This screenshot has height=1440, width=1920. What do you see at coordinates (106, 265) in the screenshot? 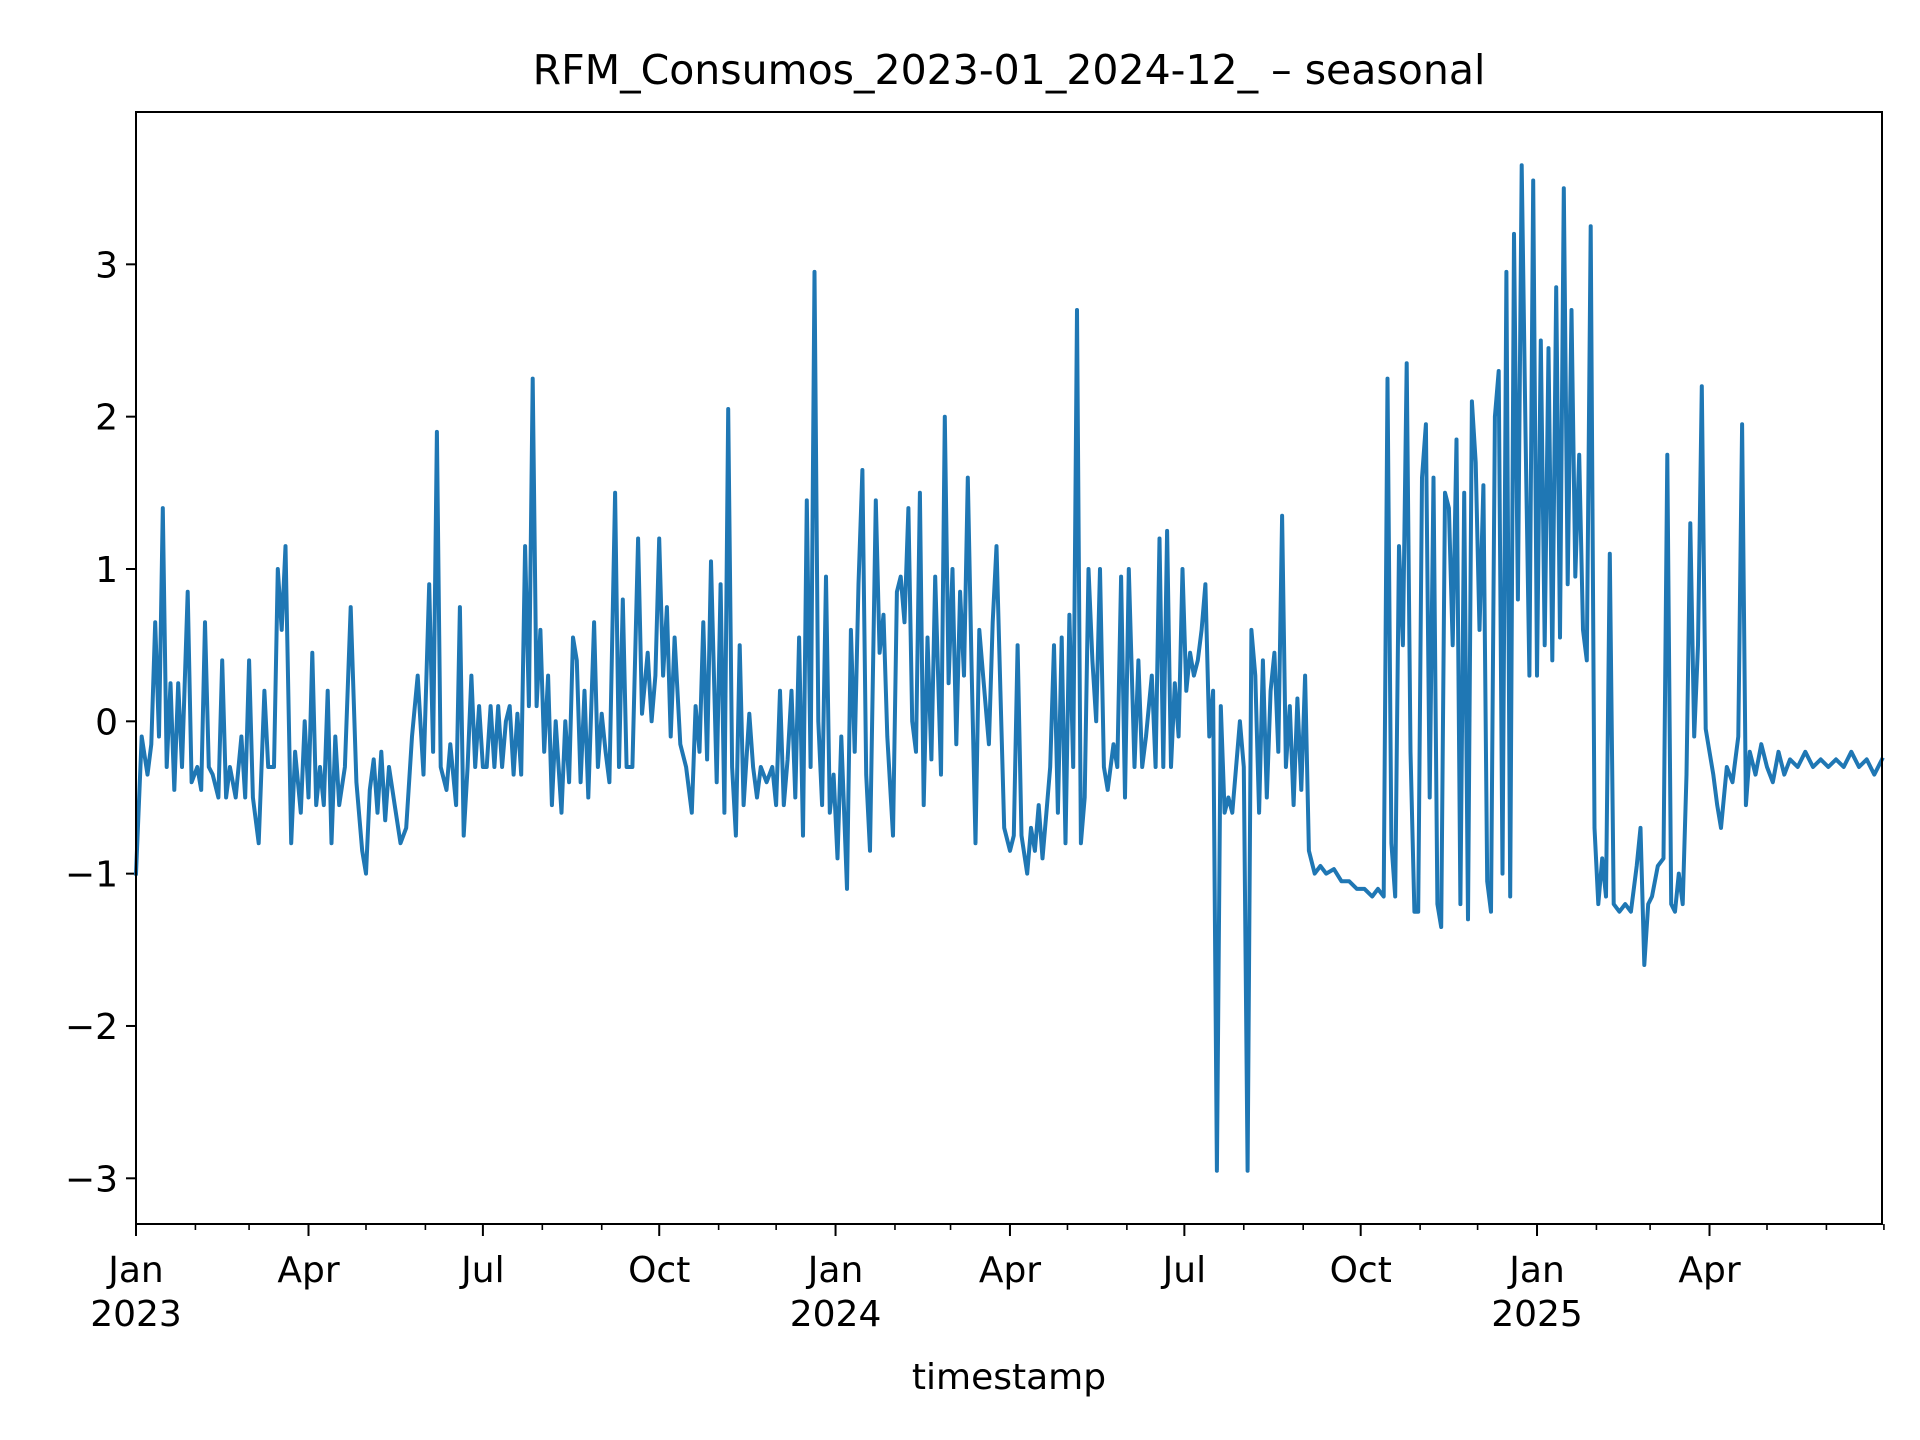
I see `y-tick-label: 3` at bounding box center [106, 265].